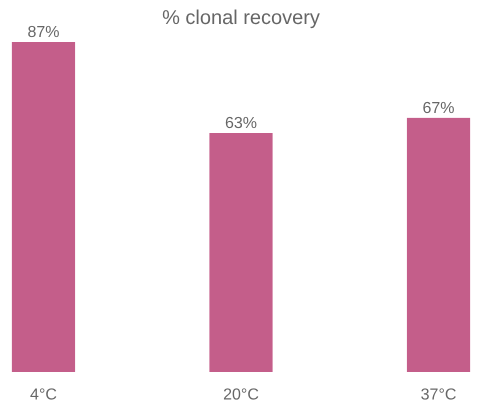  I want to click on chart-title: % clonal recovery, so click(241, 18).